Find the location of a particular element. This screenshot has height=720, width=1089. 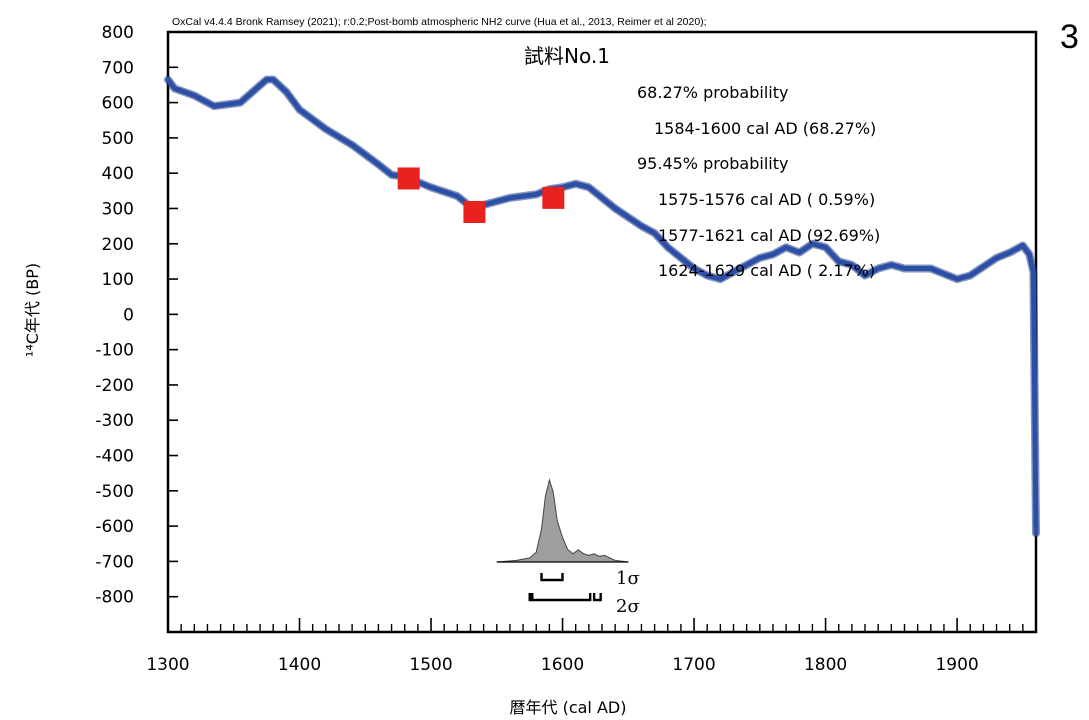

y-tick-label: 400 is located at coordinates (118, 174).